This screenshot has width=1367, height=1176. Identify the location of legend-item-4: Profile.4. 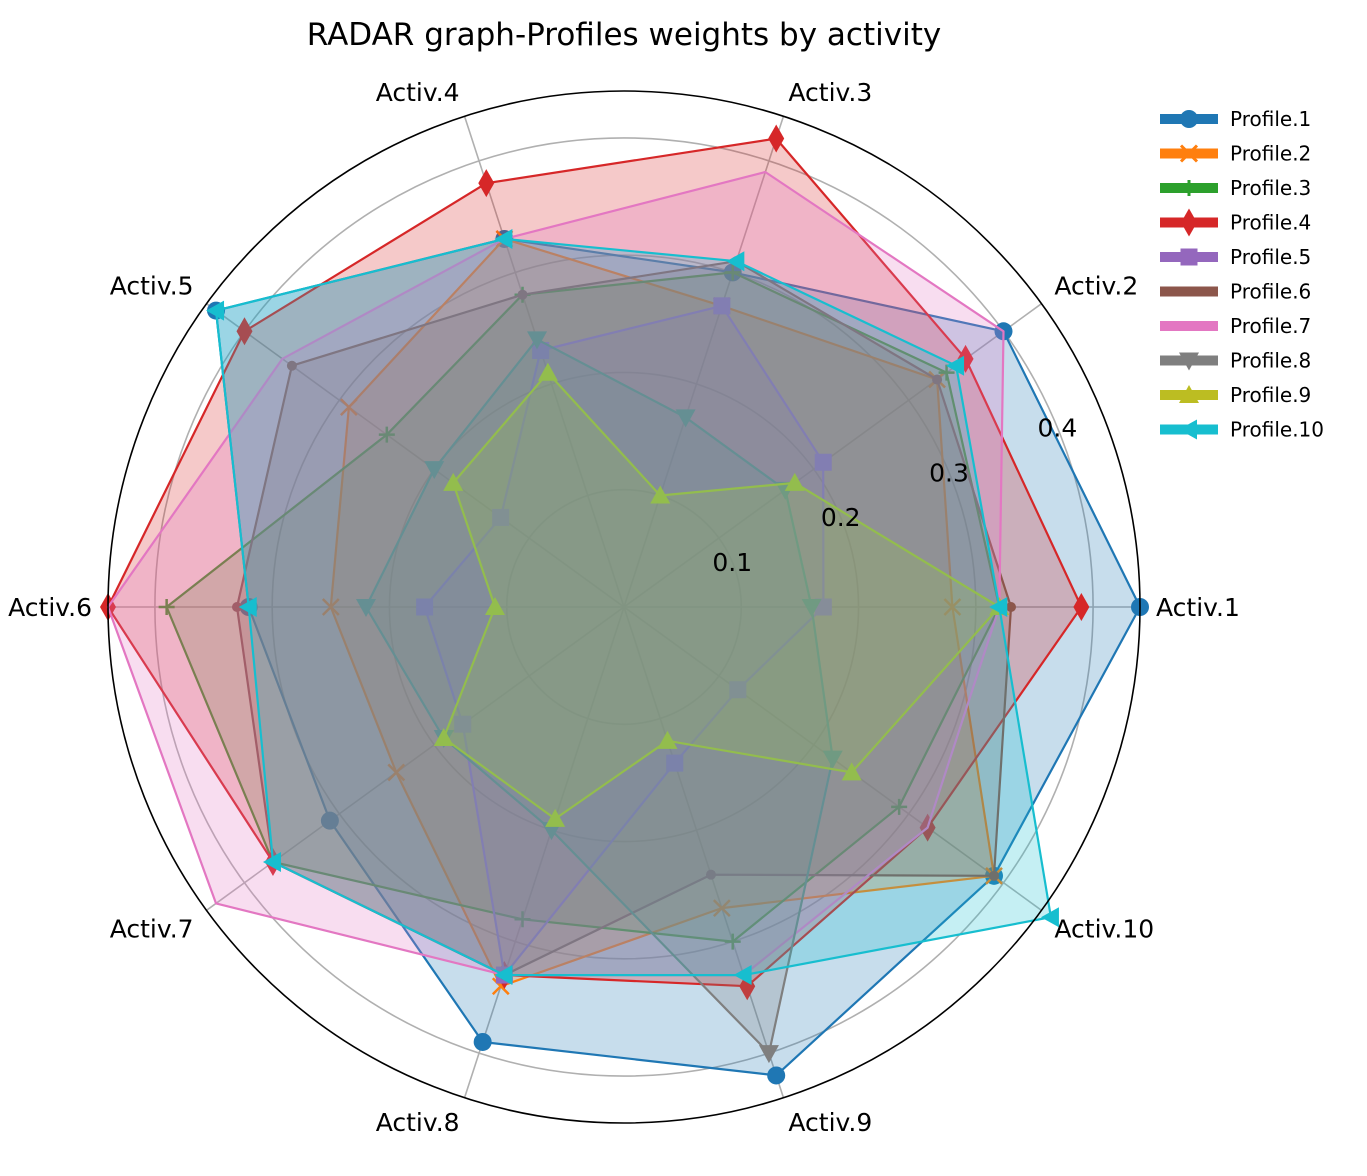
(1235, 222).